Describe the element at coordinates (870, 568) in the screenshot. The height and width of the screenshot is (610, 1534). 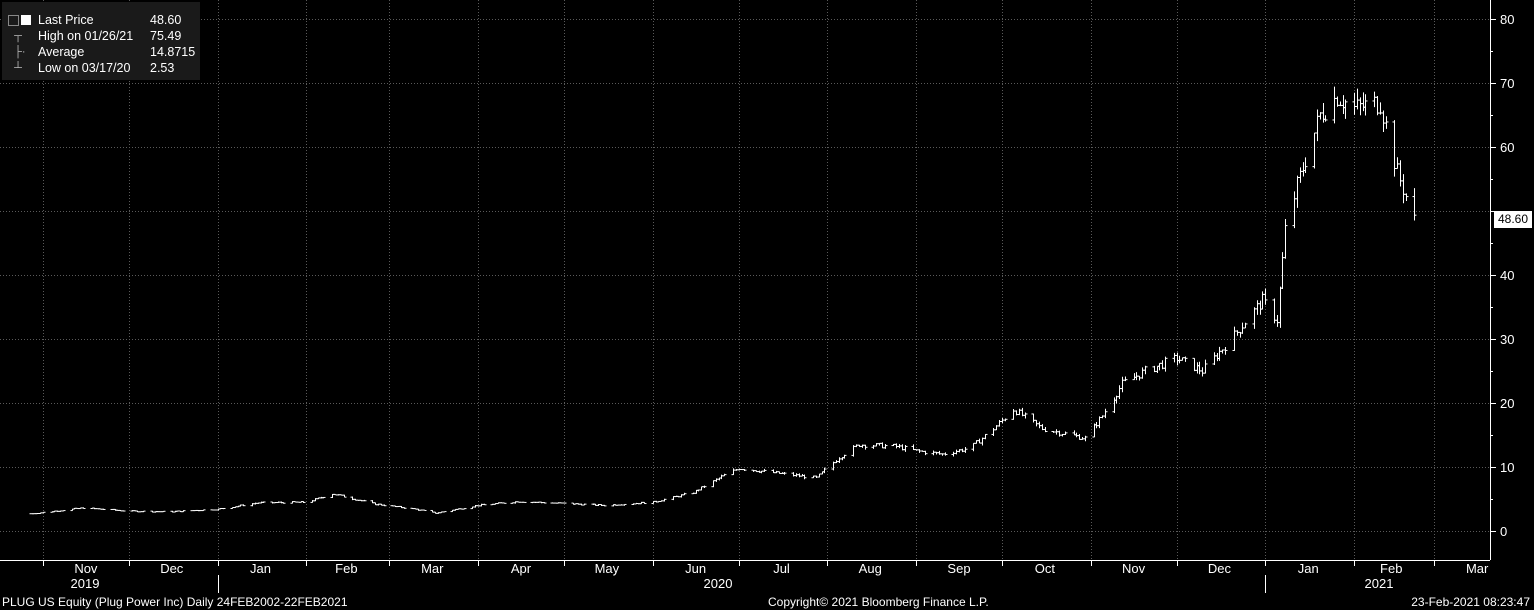
I see `x-month-label: Aug` at that location.